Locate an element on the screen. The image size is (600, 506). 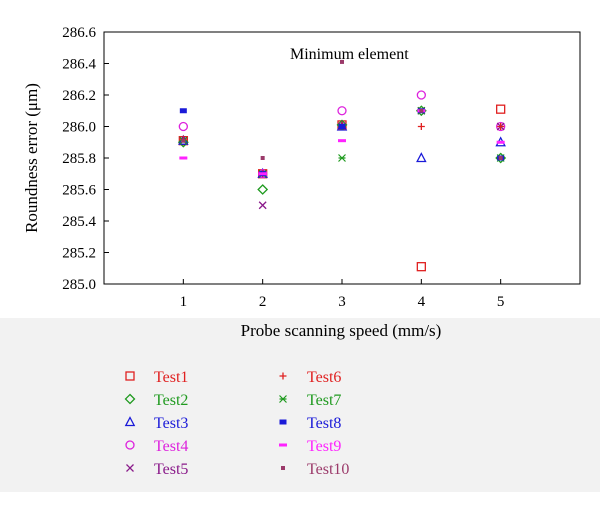
legend-label: Test3 is located at coordinates (171, 423).